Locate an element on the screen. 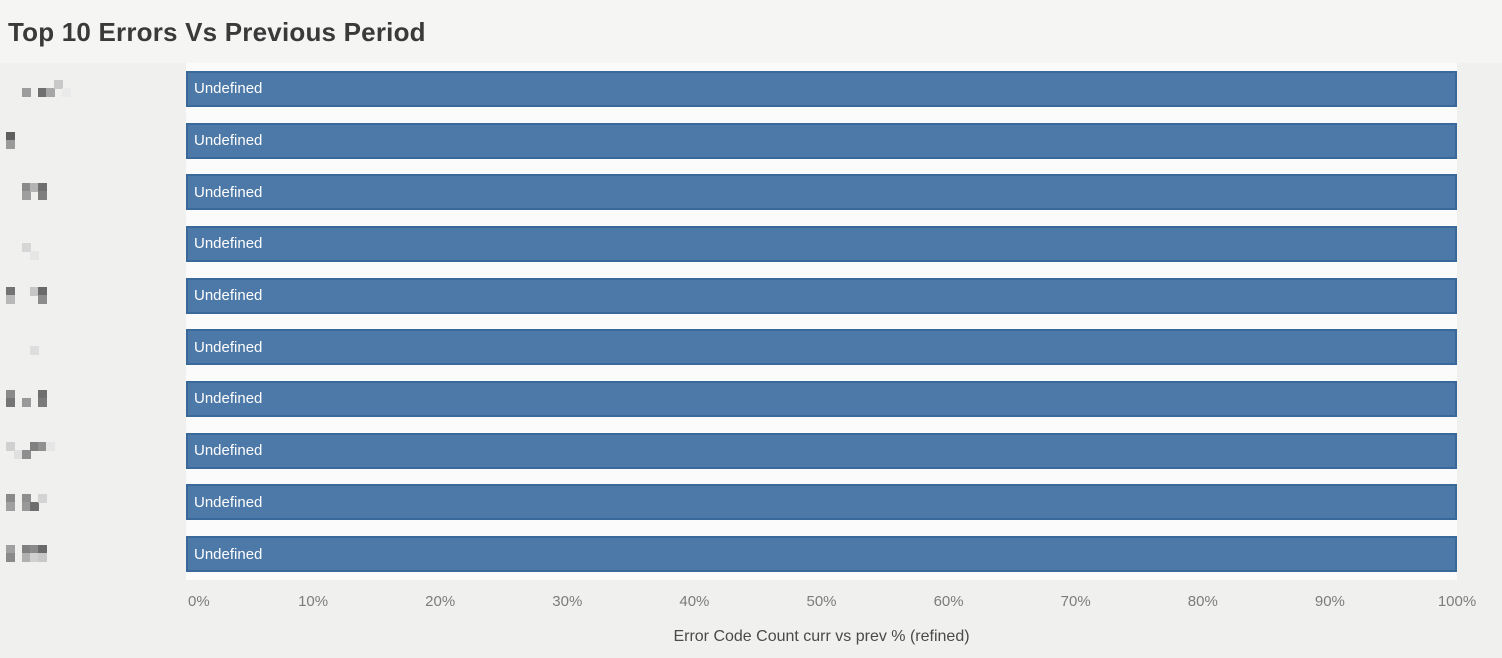  bar-row-4: Undefined is located at coordinates (821, 243).